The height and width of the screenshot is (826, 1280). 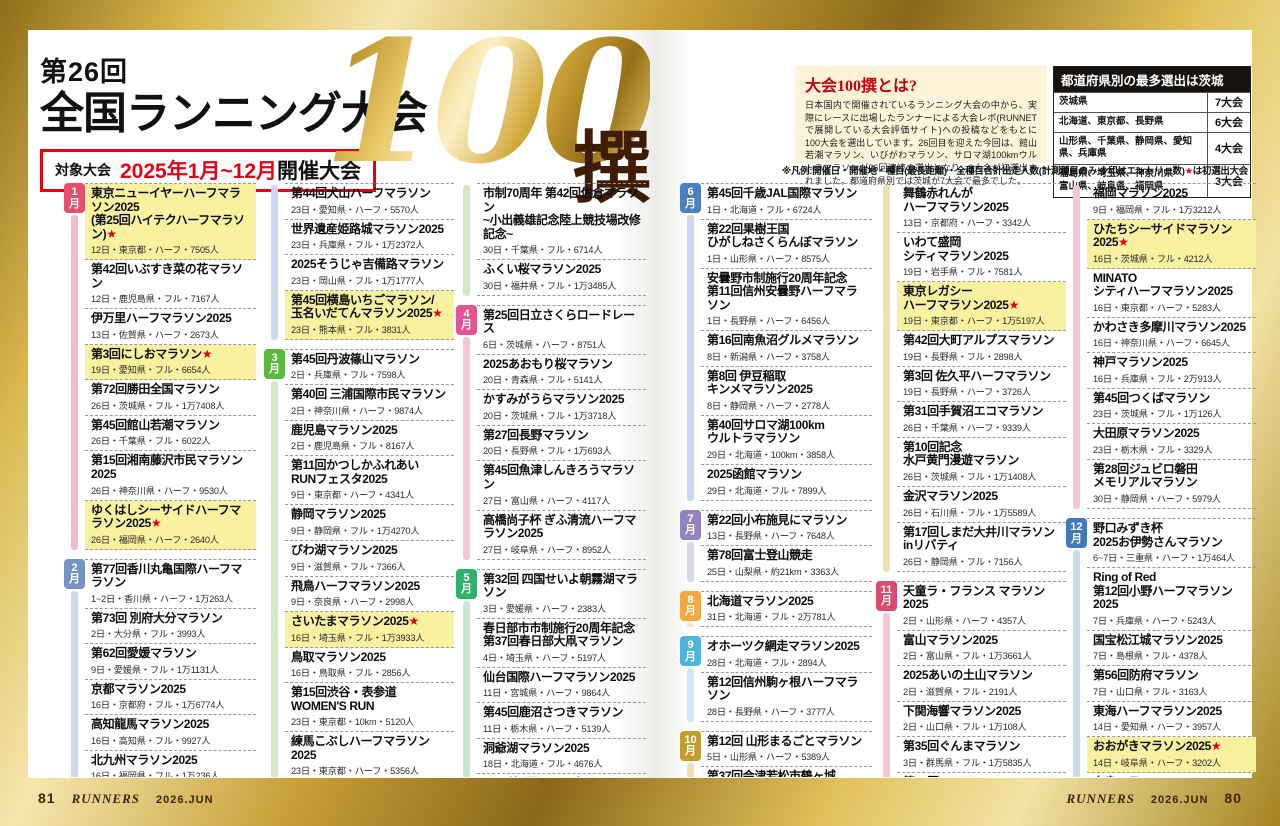 What do you see at coordinates (786, 349) in the screenshot?
I see `event-entry: 第16回南魚沼グルメマラソン 8日・新潟県・ハーフ・3758人` at bounding box center [786, 349].